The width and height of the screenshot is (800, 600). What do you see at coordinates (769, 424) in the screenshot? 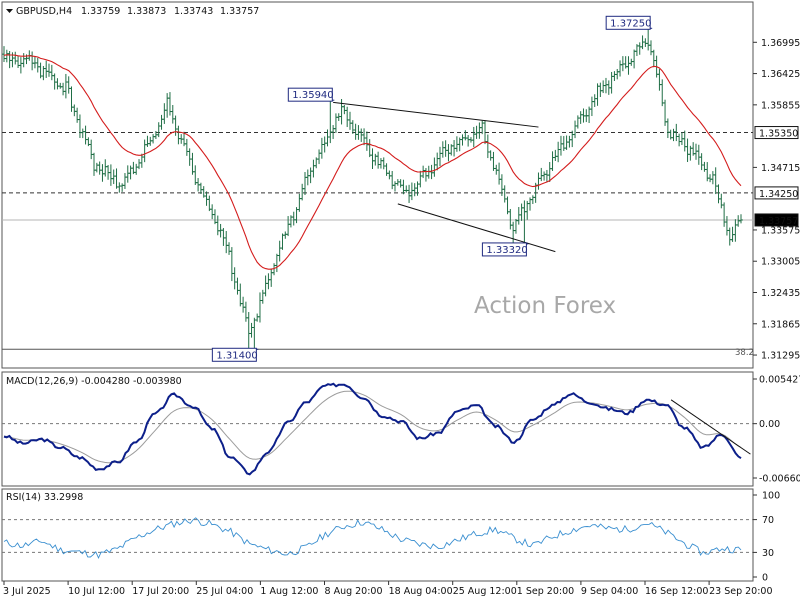
I see `macd-axis-label: 0.00` at bounding box center [769, 424].